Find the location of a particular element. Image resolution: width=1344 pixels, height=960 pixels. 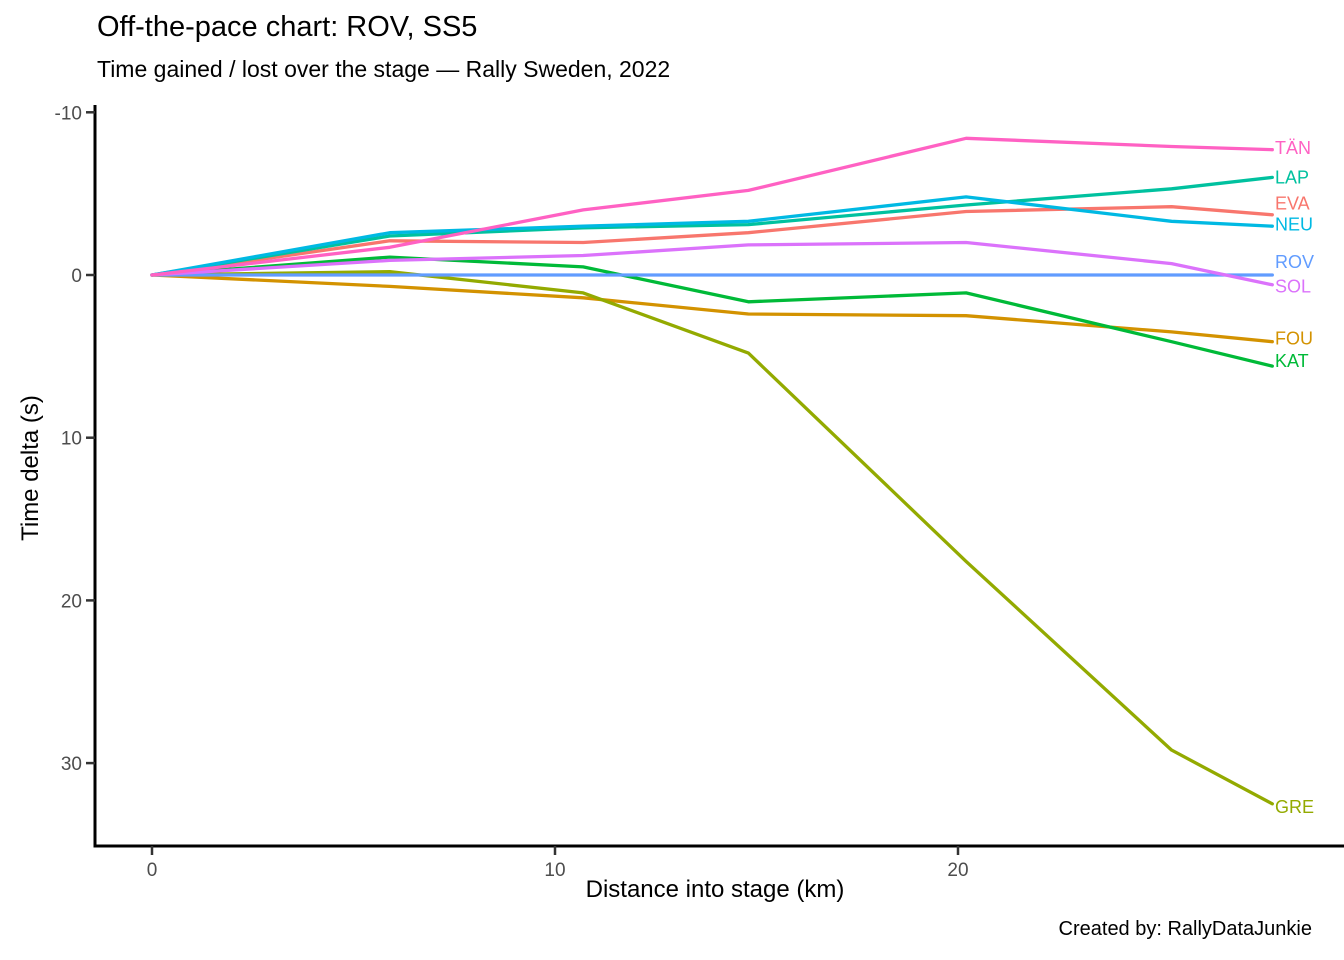

chart-title: Off-the-pace chart: ROV, SS5 is located at coordinates (287, 27).